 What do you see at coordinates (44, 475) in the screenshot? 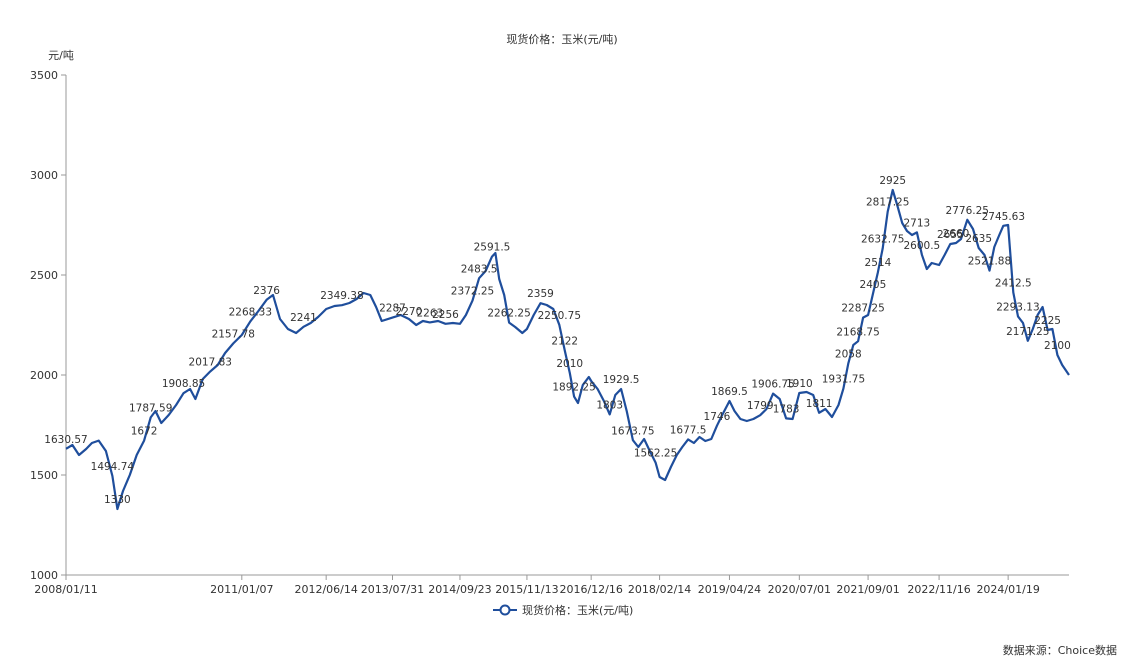
I see `y-tick-label: 1500` at bounding box center [44, 475].